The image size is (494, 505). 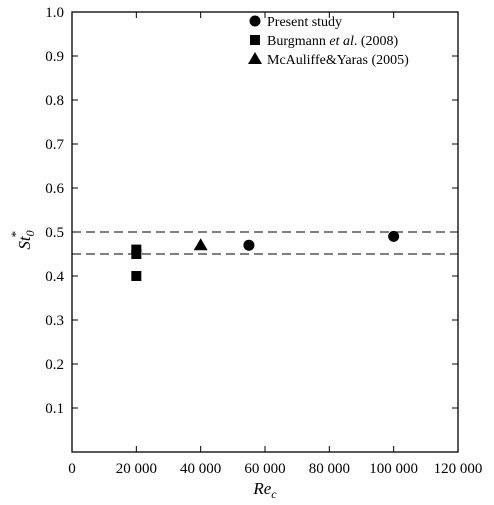 What do you see at coordinates (22, 239) in the screenshot?
I see `y-axis-label: St0*` at bounding box center [22, 239].